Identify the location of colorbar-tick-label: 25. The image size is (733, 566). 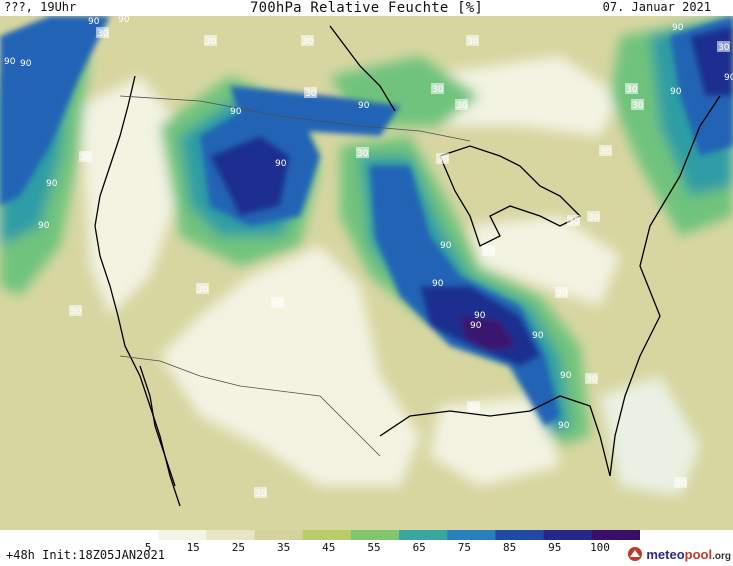
(238, 547).